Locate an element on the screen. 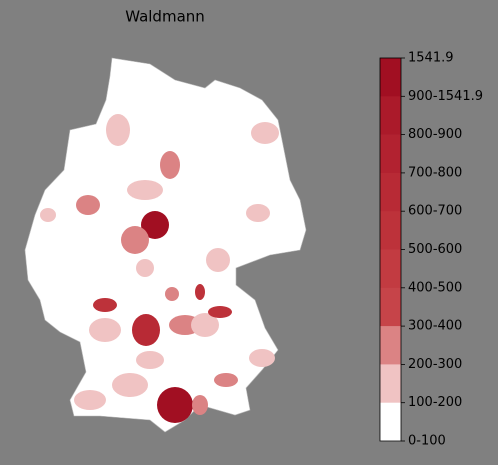  colorbar-label: 100-200 is located at coordinates (435, 402).